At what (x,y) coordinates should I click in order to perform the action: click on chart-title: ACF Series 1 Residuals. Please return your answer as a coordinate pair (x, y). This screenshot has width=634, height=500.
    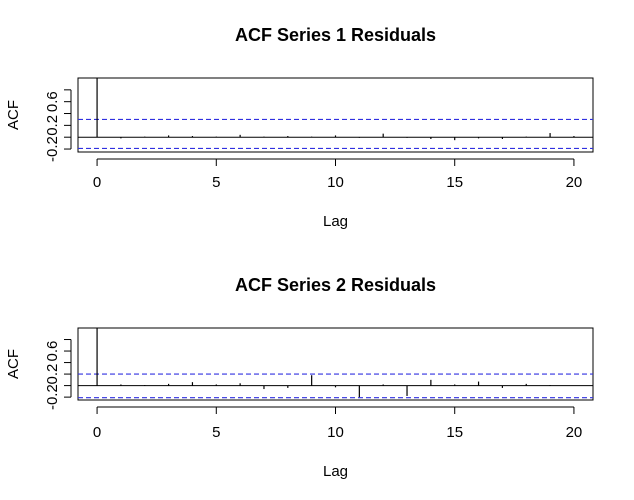
    Looking at the image, I should click on (335, 35).